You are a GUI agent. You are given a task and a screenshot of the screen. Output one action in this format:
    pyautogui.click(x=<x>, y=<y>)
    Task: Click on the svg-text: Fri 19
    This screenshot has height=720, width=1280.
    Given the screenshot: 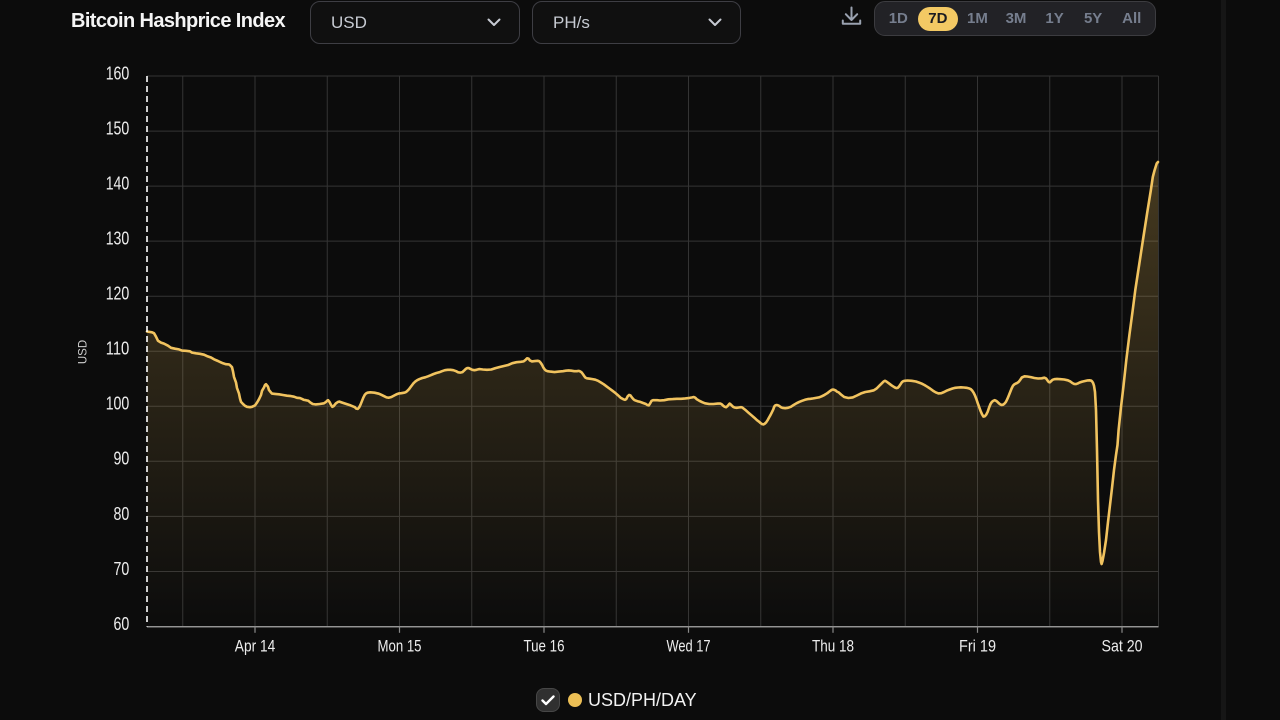 What is the action you would take?
    pyautogui.click(x=977, y=645)
    